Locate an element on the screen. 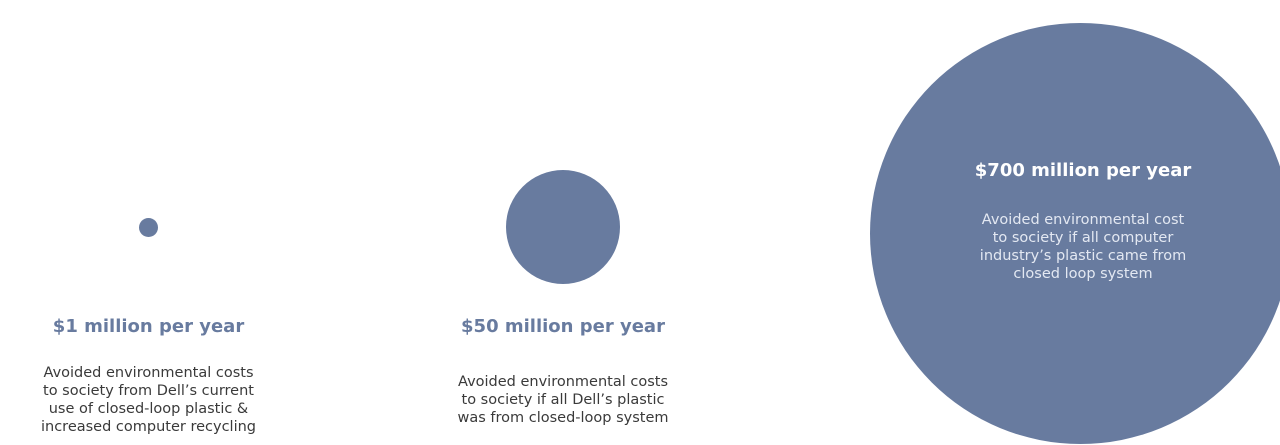 The width and height of the screenshot is (1280, 445). item-1-description-line: to society from Dell’s current is located at coordinates (148, 391).